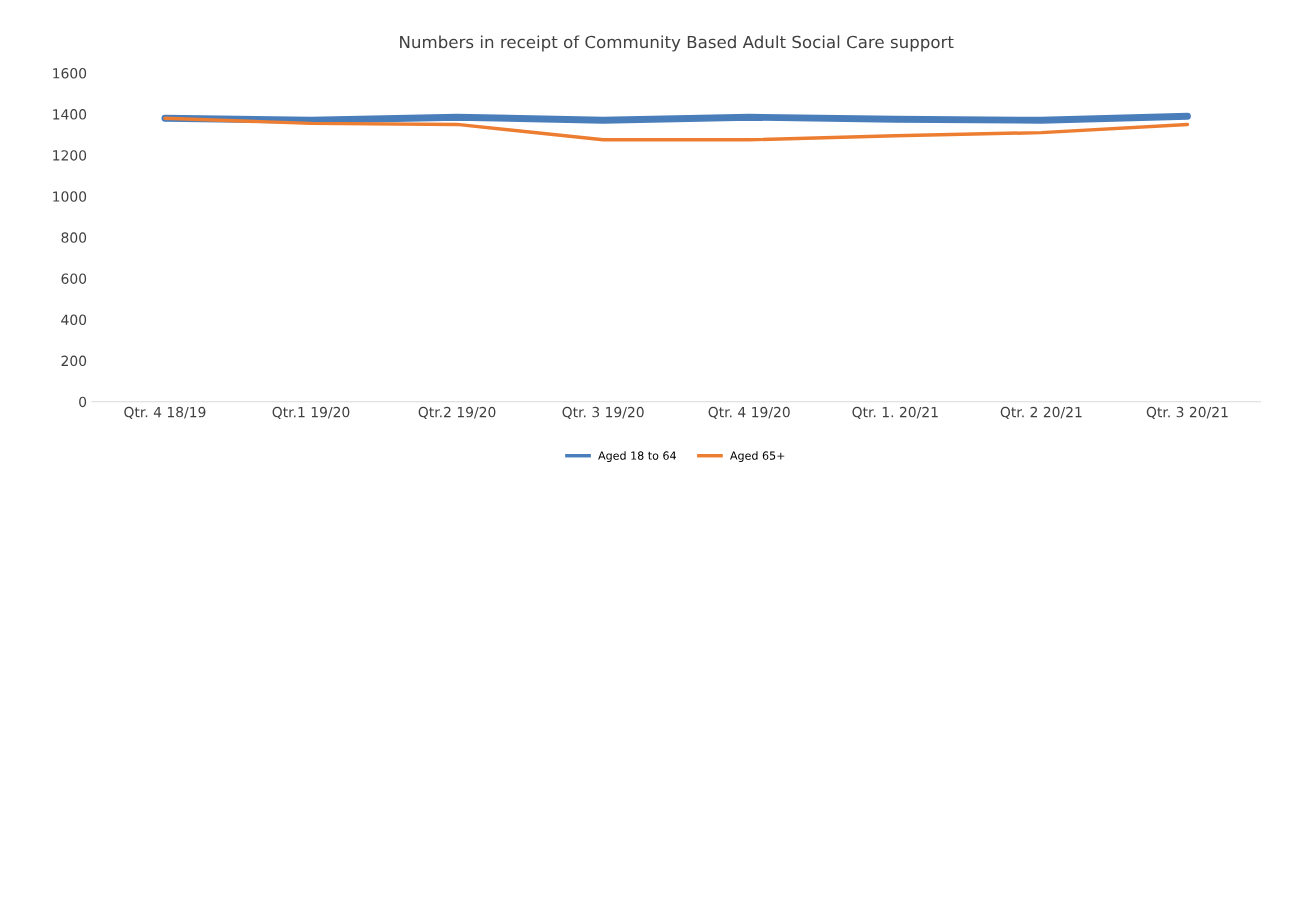 Image resolution: width=1313 pixels, height=913 pixels. I want to click on x-tick-label: Qtr.1 19/20, so click(311, 412).